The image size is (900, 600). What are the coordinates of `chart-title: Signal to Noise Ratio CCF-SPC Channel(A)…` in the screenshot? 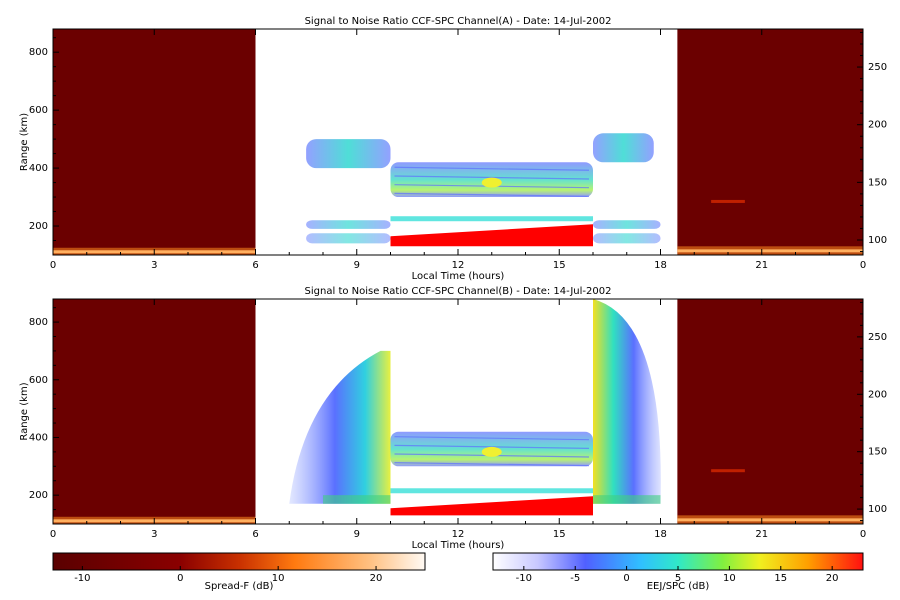 It's located at (458, 21).